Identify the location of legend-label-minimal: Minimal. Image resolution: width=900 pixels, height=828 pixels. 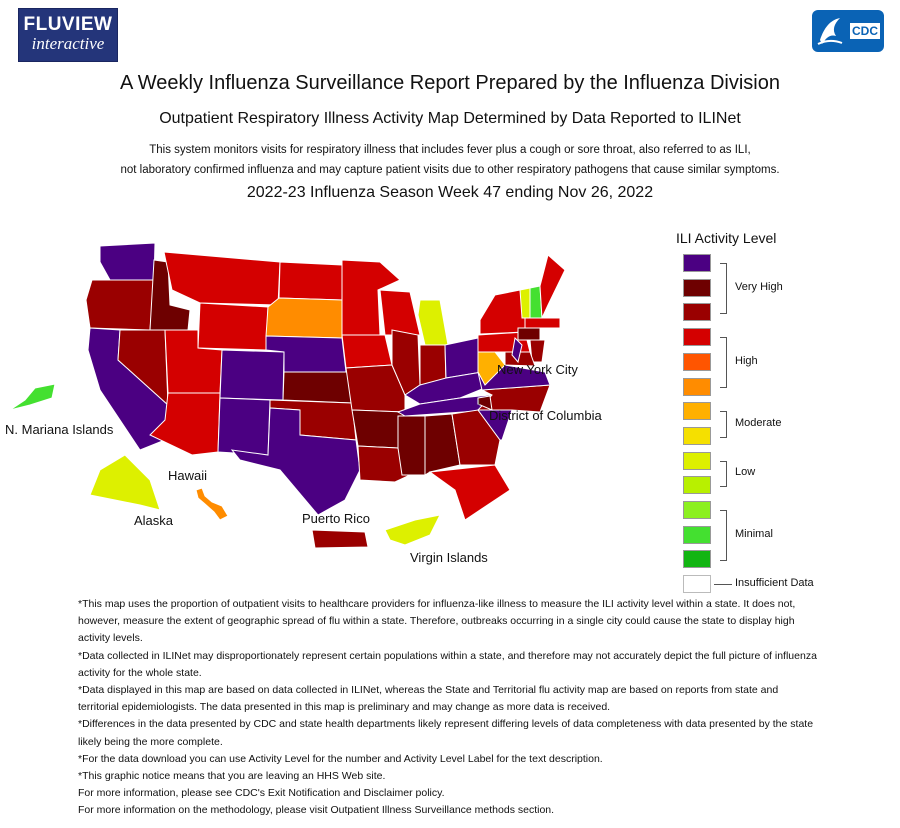
(754, 533).